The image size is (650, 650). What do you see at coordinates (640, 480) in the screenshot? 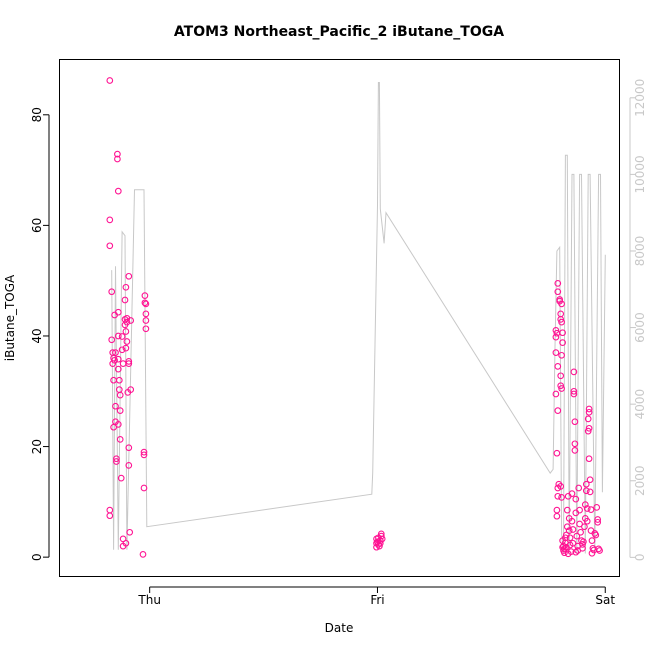
I see `y2-tick-label: 2000` at bounding box center [640, 480].